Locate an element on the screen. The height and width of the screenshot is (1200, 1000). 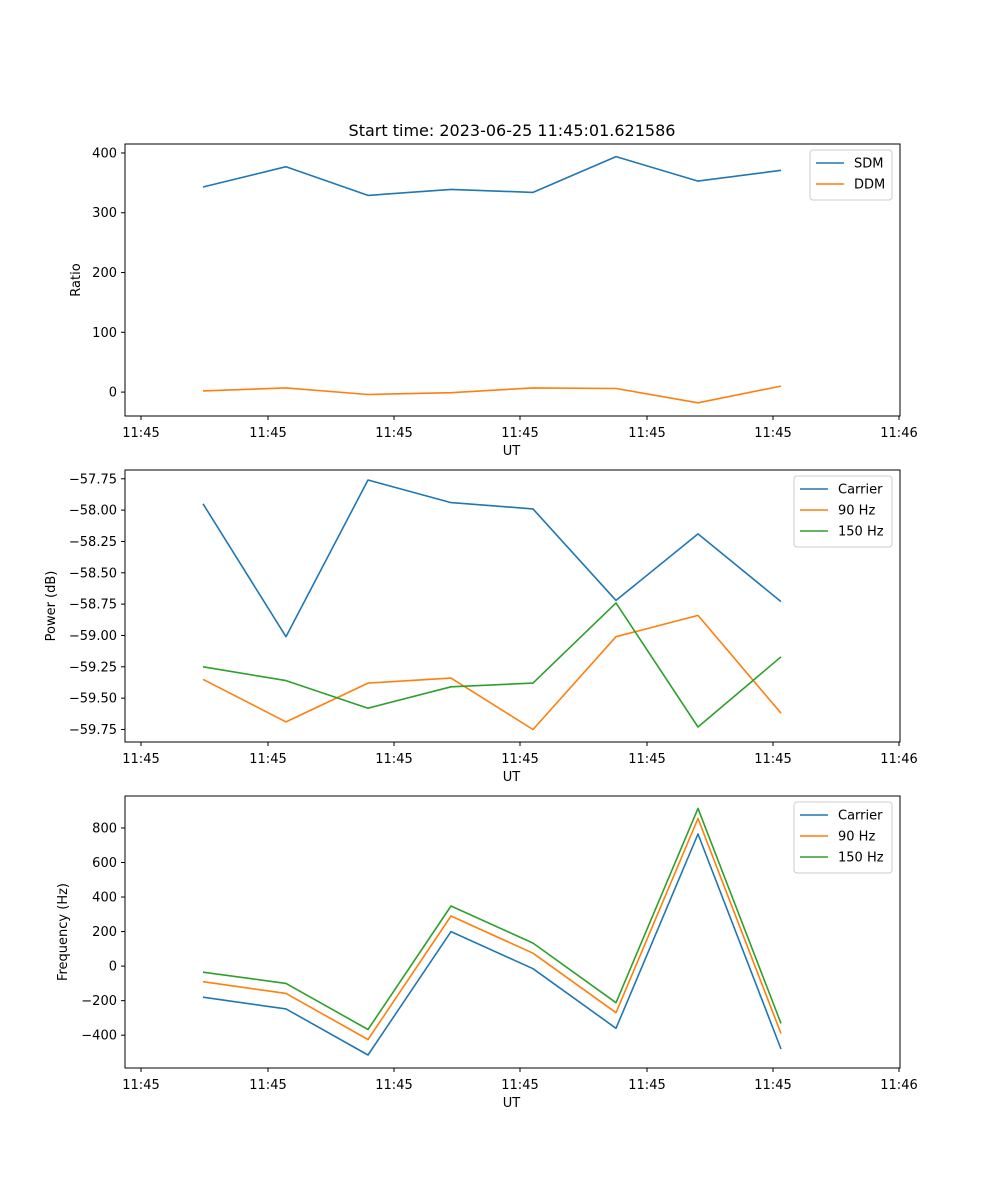
frequency-legend-label: 90 Hz is located at coordinates (856, 837).